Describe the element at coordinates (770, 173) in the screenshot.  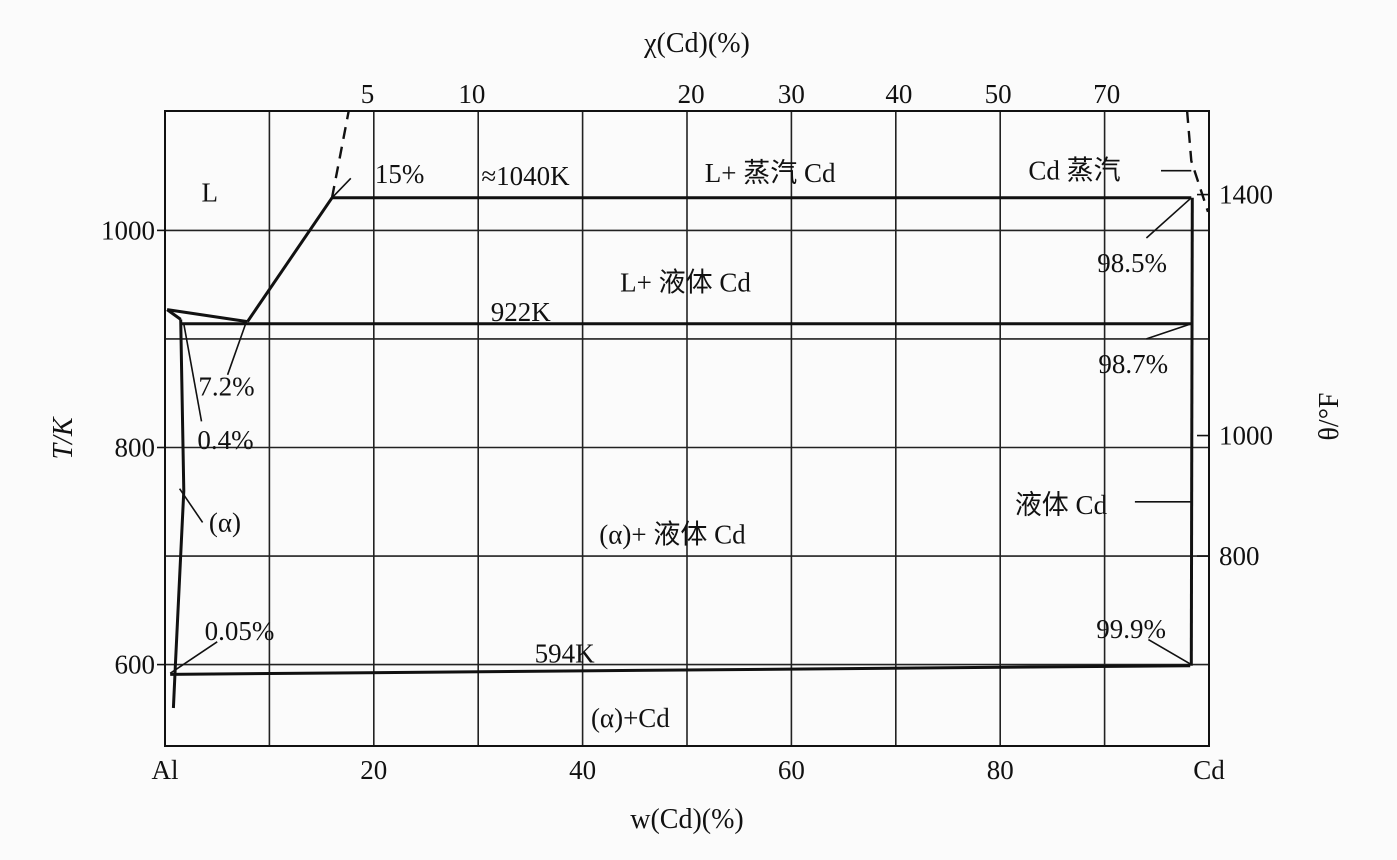
I see `annotation-label: L+ 蒸汽 Cd` at that location.